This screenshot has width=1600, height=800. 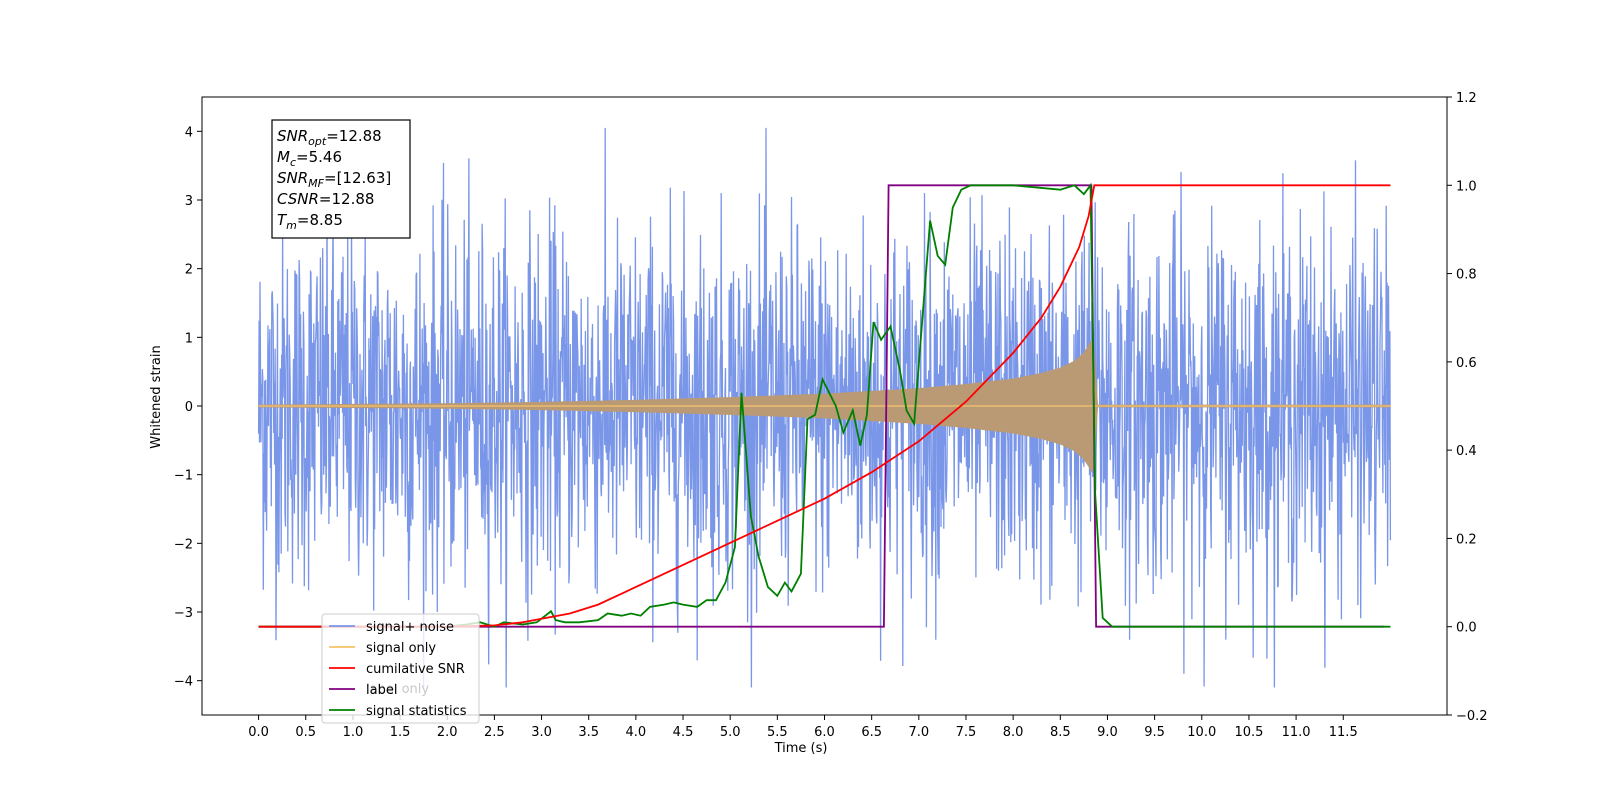 I want to click on x-tick-label: 8.0, so click(x=1013, y=732).